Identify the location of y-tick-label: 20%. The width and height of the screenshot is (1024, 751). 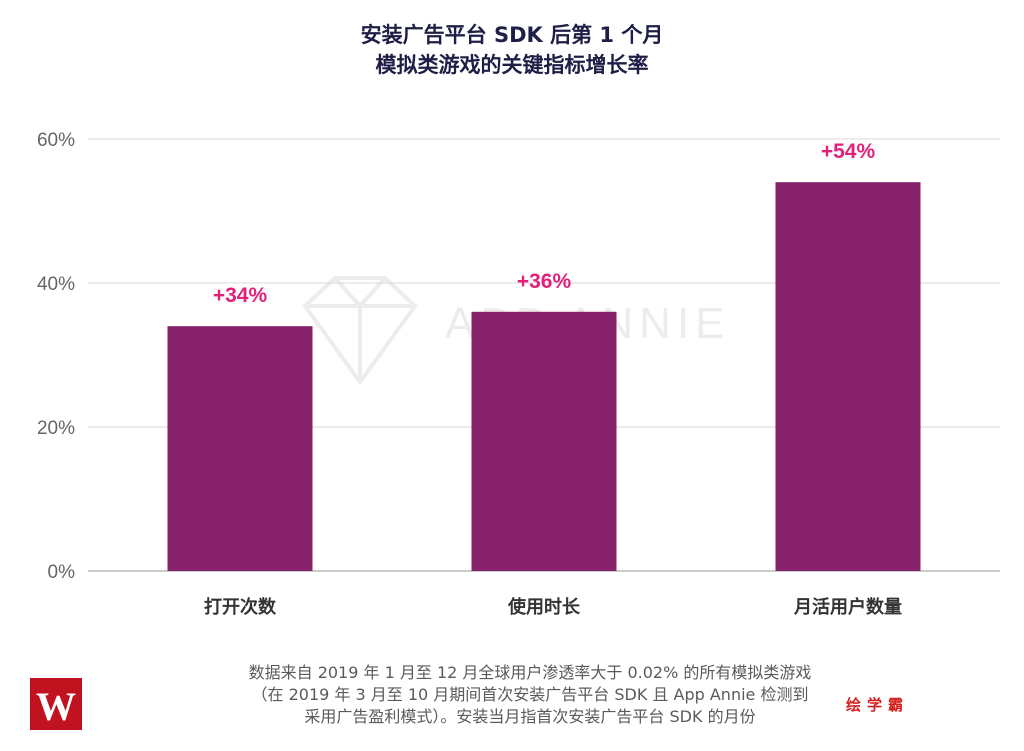
(56, 428).